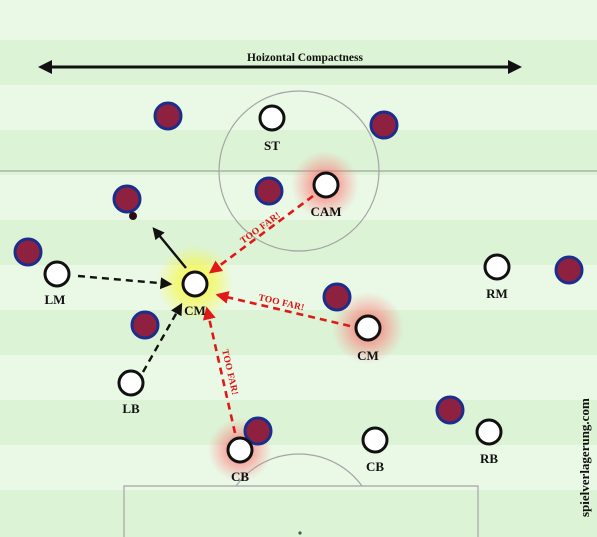 This screenshot has height=537, width=597. Describe the element at coordinates (162, 337) in the screenshot. I see `lb-pass-arrow` at that location.